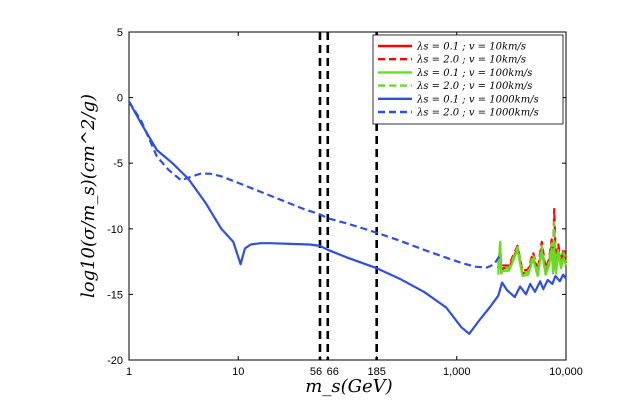  Describe the element at coordinates (471, 47) in the screenshot. I see `legend-label-1: λs = 0.1 ; v = 10km/s` at that location.